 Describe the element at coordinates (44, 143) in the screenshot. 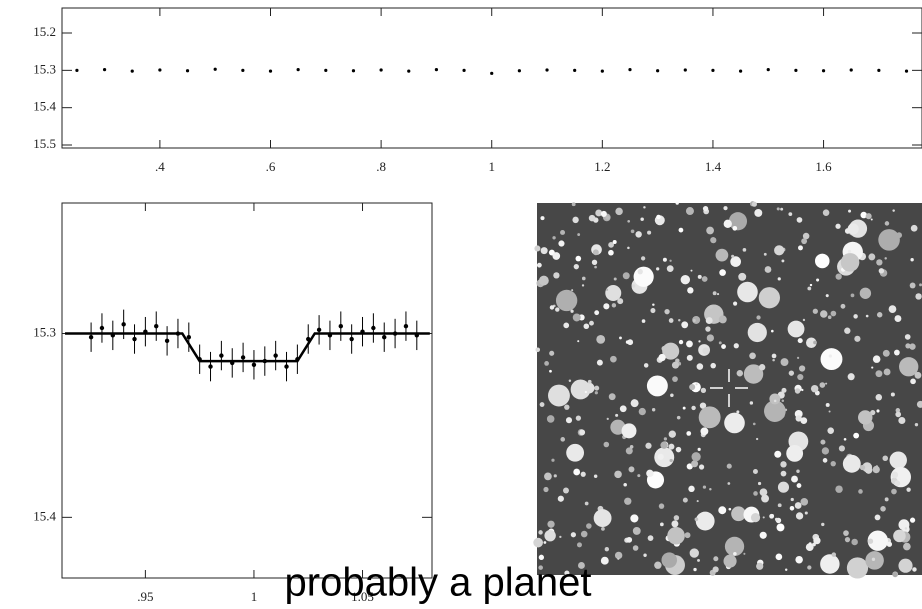

I see `y-tick-label: 15.5` at that location.